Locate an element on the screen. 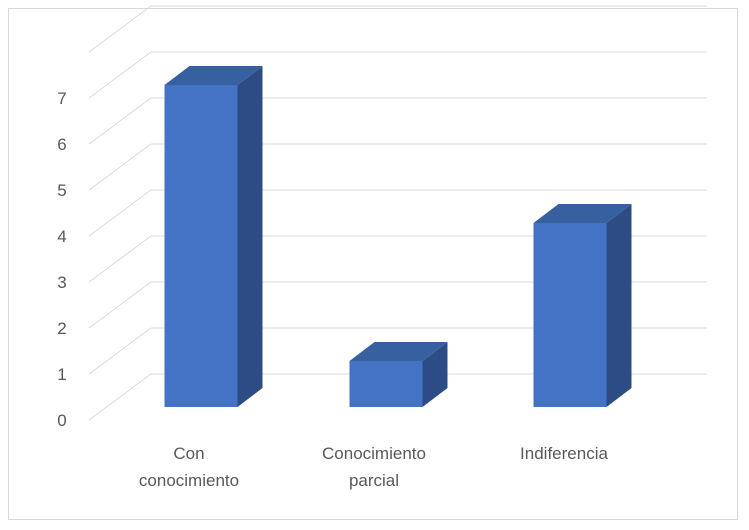  y-tick-label: 2 is located at coordinates (61, 328).